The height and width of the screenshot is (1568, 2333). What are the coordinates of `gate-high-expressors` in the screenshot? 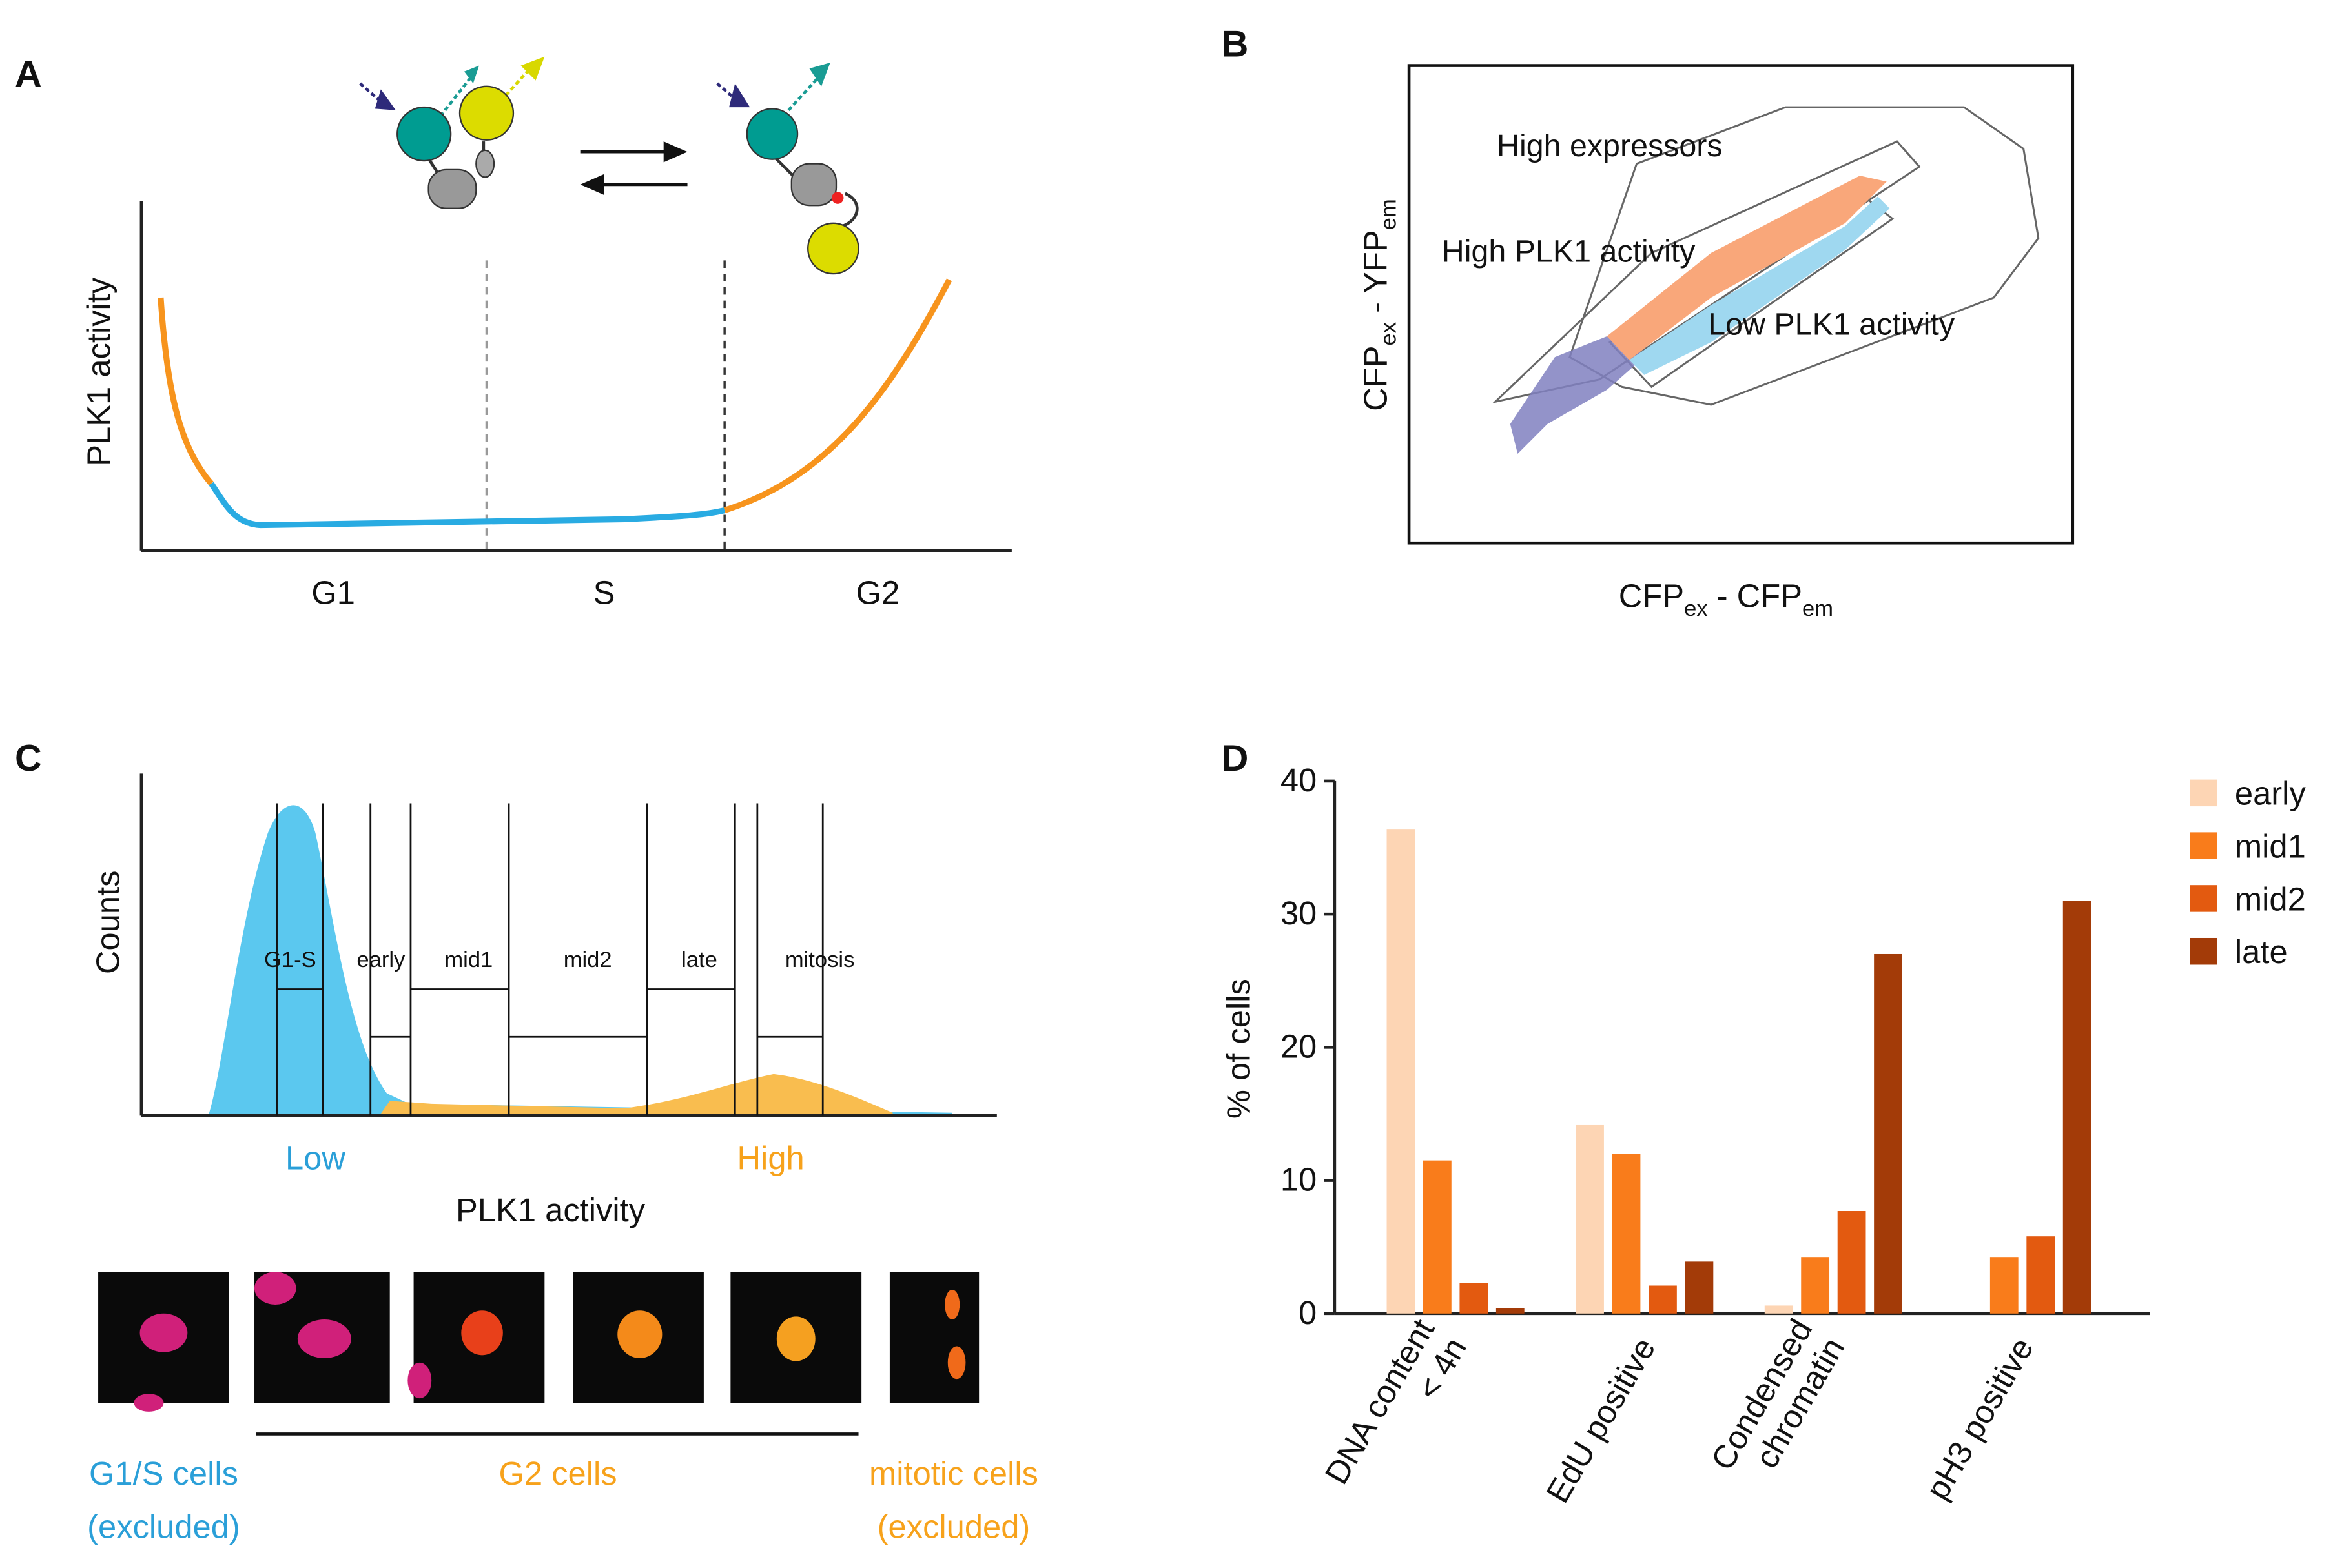 It's located at (1804, 256).